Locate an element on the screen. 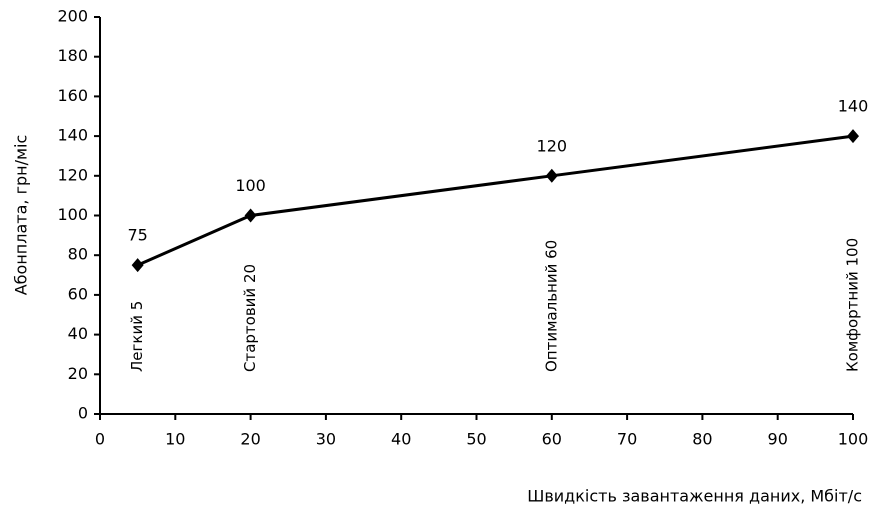 This screenshot has width=875, height=516. y-tick-label: 100 is located at coordinates (72, 214).